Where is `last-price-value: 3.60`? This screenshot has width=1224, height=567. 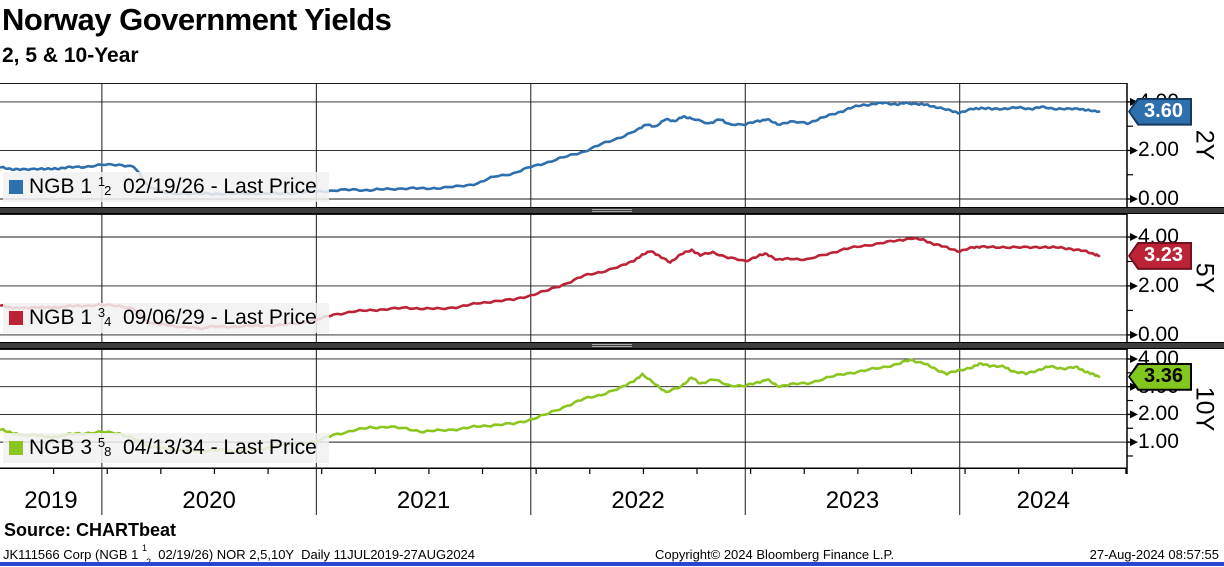
last-price-value: 3.60 is located at coordinates (1160, 111).